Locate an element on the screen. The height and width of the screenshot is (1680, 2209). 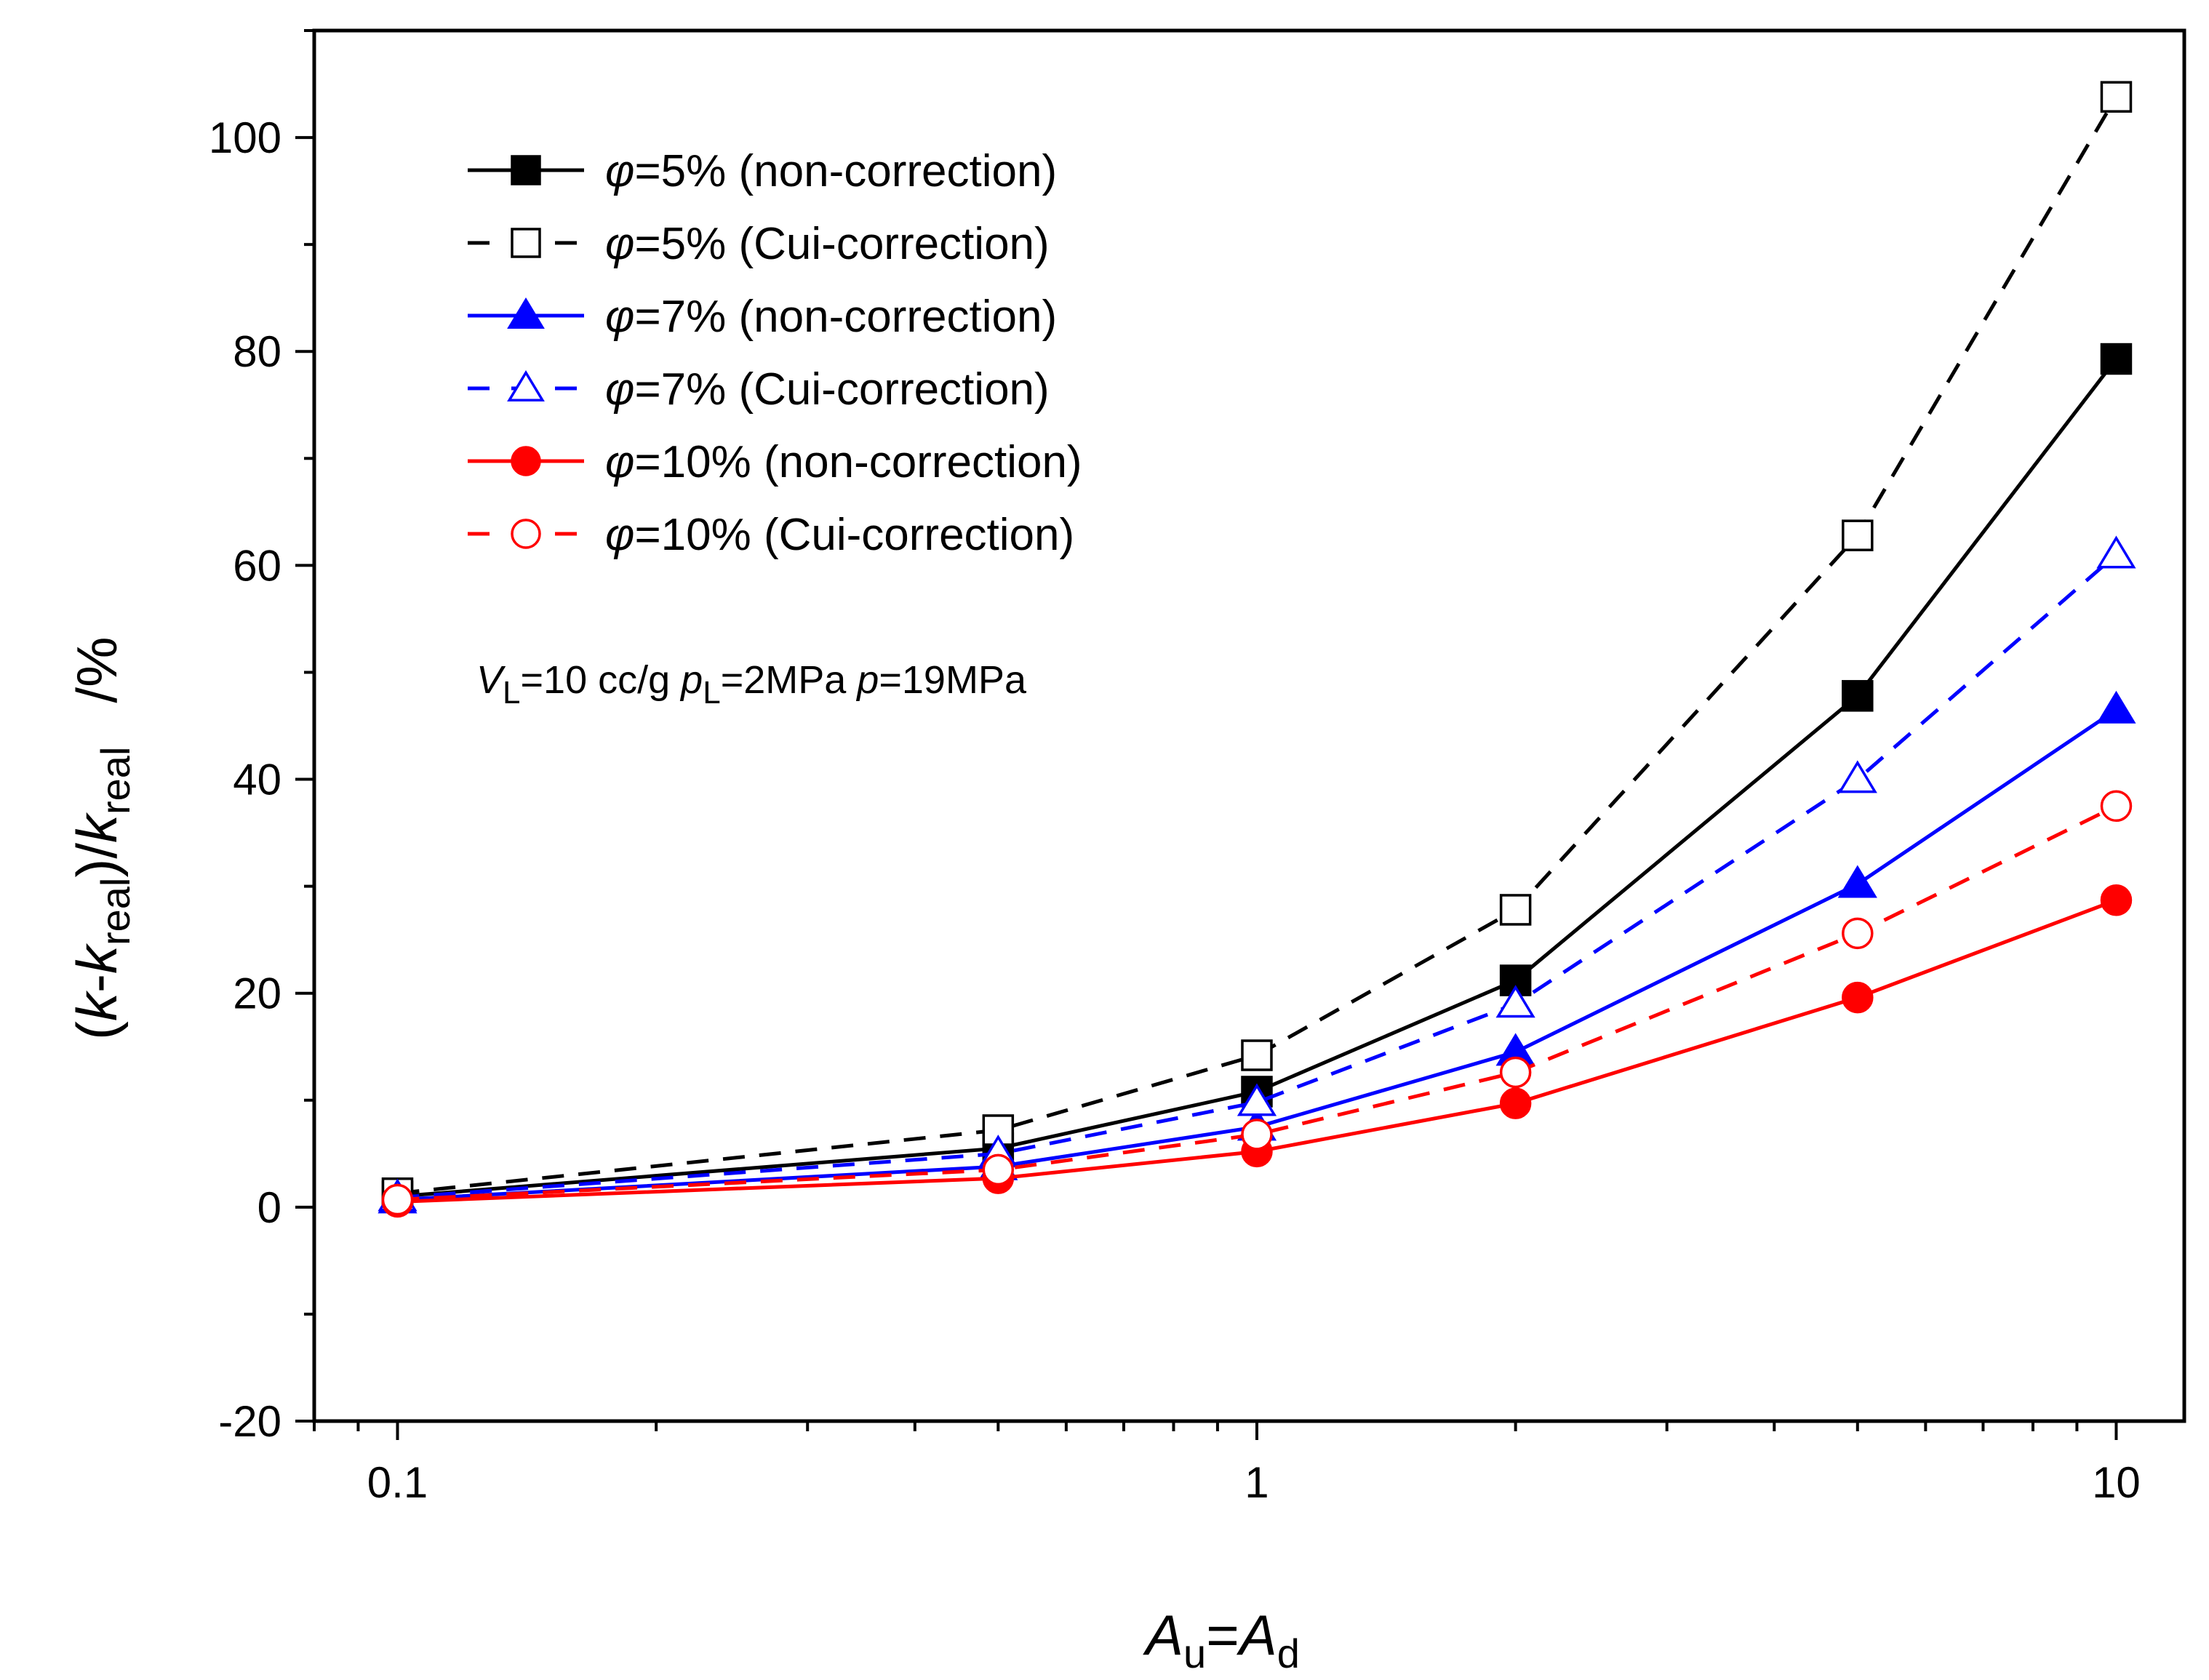
y-tick-label: 60 is located at coordinates (257, 565).